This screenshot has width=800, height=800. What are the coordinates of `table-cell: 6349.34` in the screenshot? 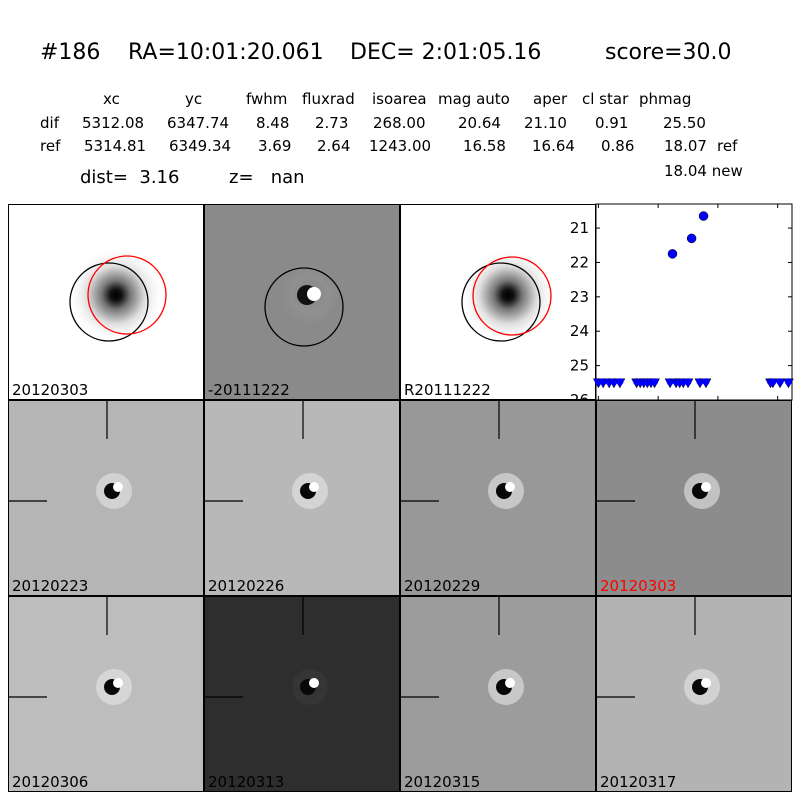 It's located at (200, 146).